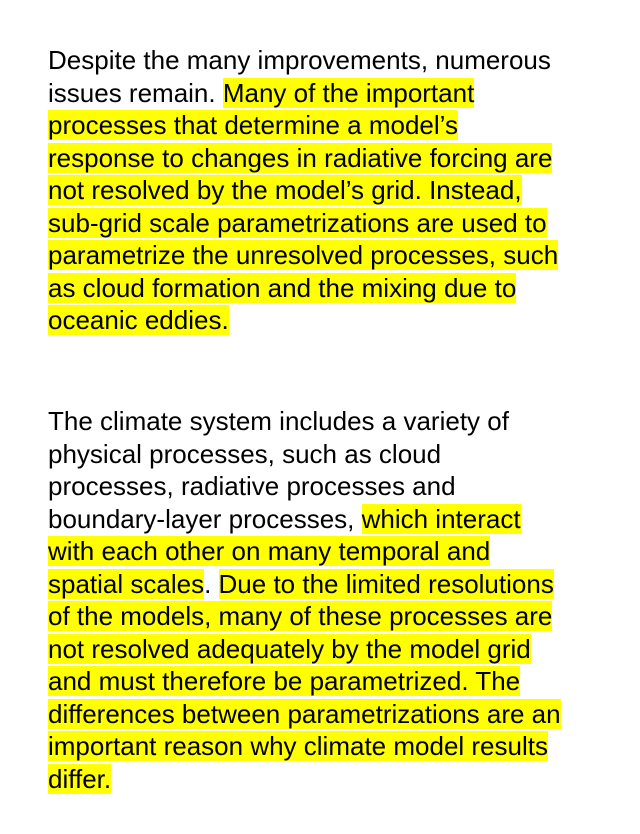 Image resolution: width=640 pixels, height=834 pixels. Describe the element at coordinates (205, 518) in the screenshot. I see `text-span: boundary-layer processes,` at that location.